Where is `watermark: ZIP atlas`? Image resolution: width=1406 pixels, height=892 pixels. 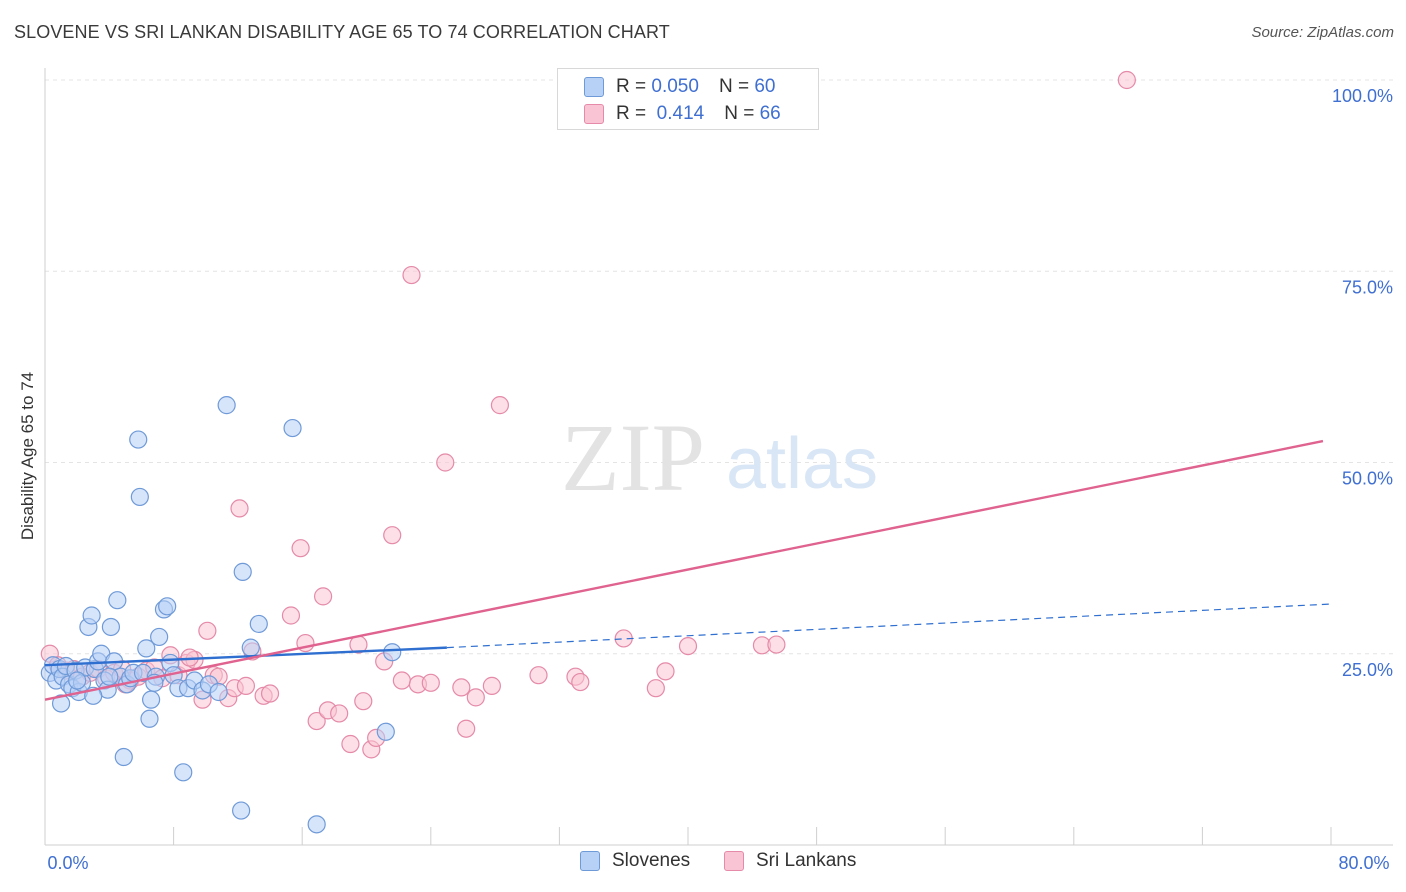
watermark: ZIP atlas is located at coordinates (719, 457).